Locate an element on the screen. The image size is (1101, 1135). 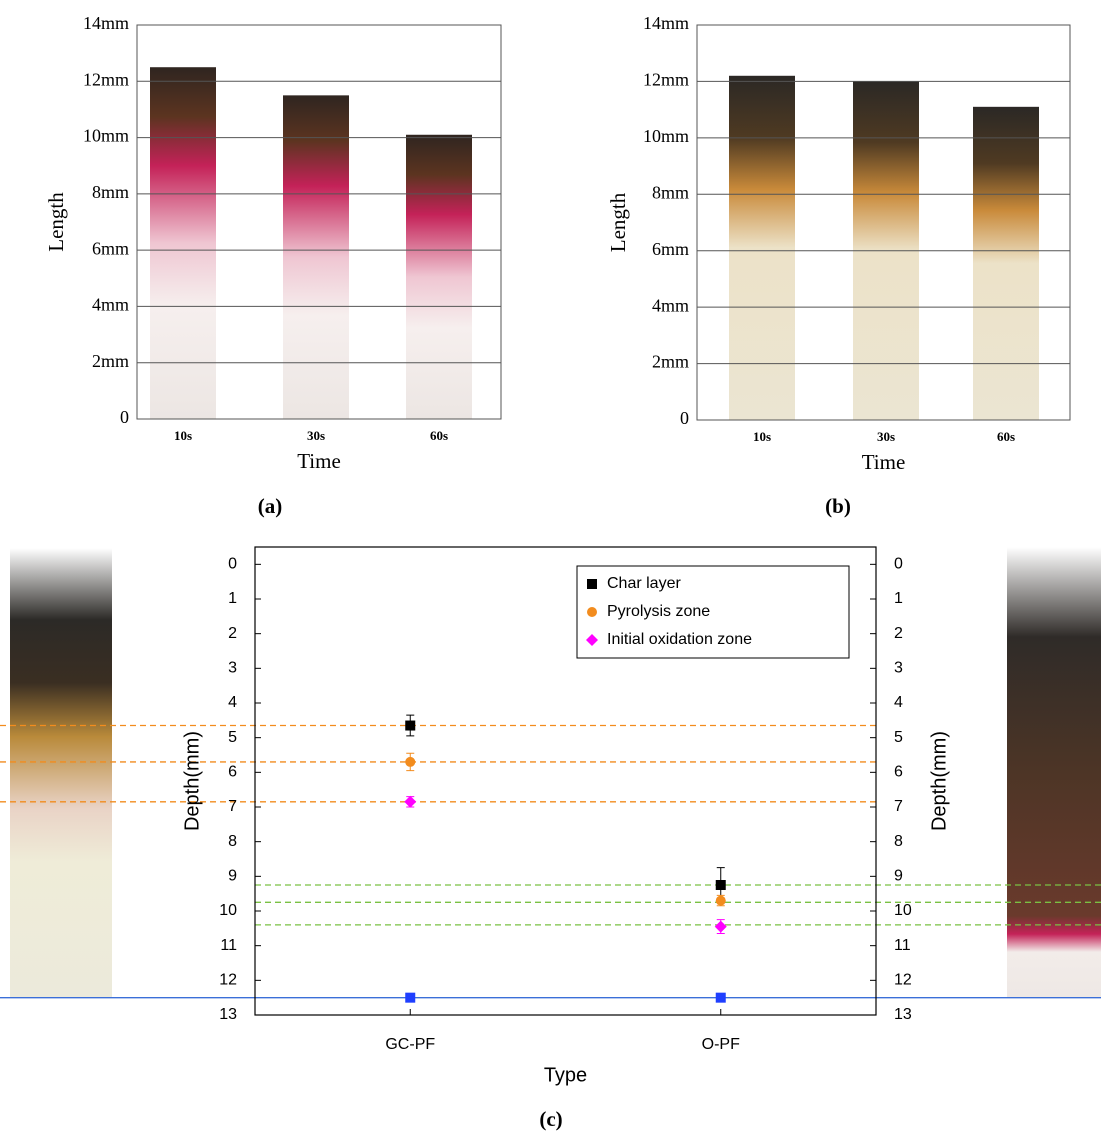
y-tick-label: 6 is located at coordinates (232, 772).